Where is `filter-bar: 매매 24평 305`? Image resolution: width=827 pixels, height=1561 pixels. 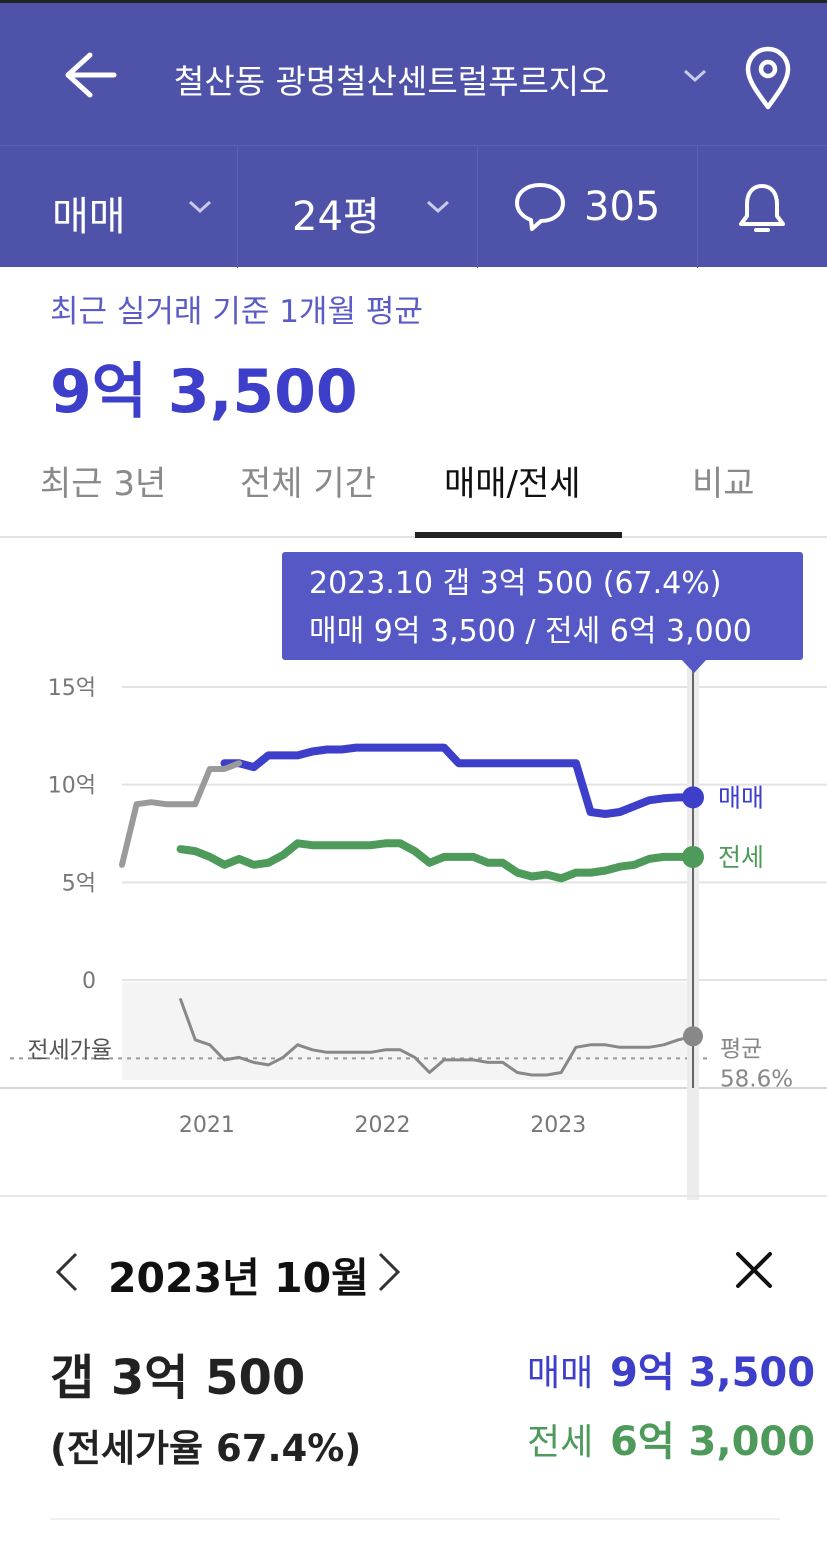 filter-bar: 매매 24평 305 is located at coordinates (413, 206).